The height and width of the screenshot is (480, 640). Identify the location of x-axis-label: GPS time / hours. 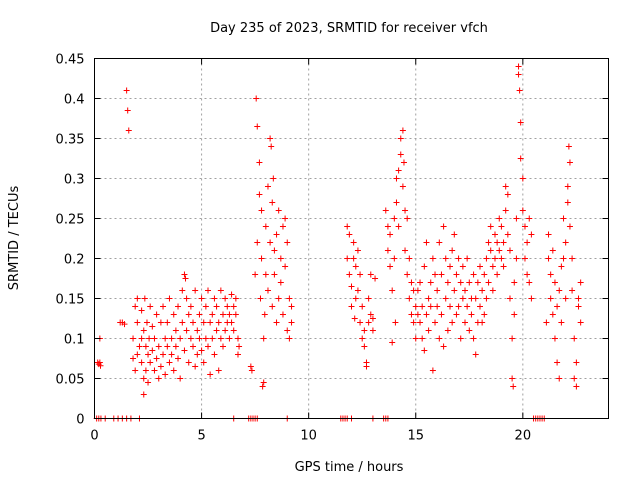
(349, 467).